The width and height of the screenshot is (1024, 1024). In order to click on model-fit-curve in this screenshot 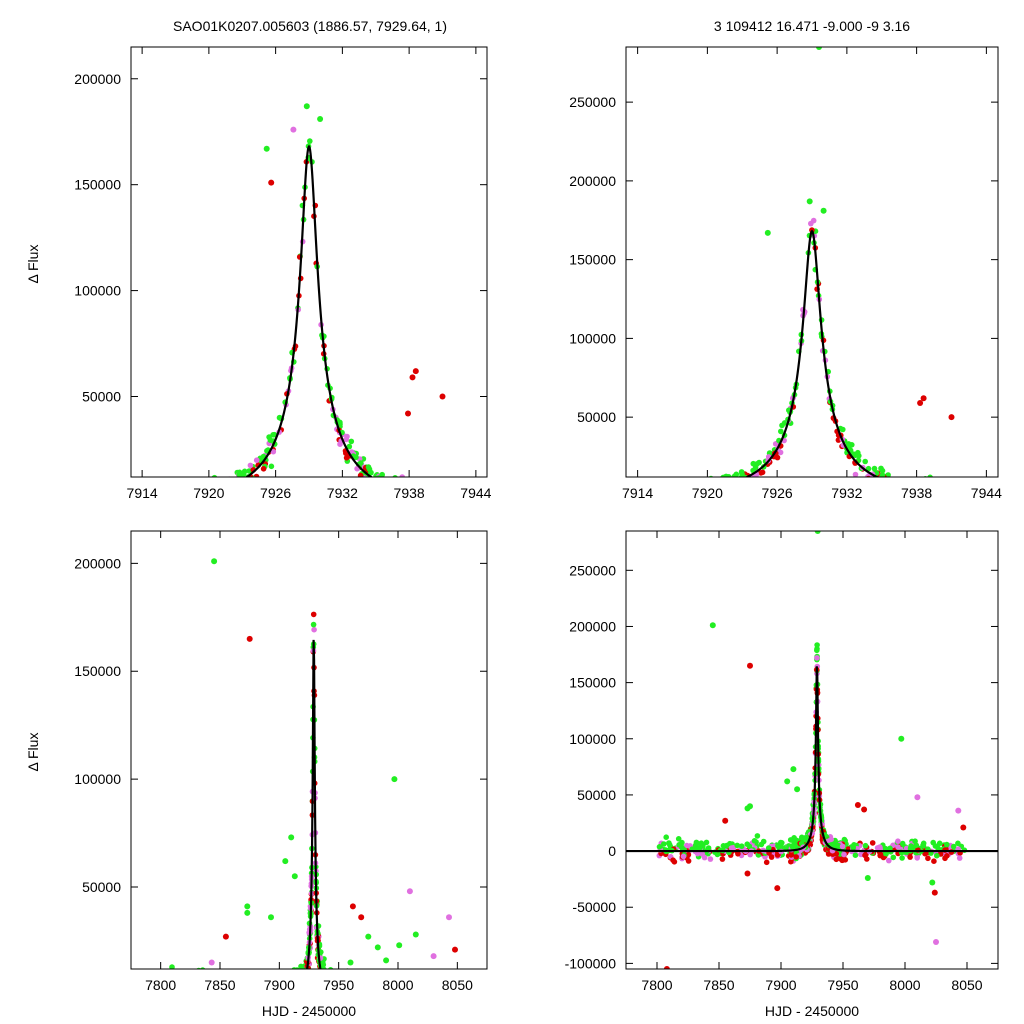, I will do `click(309, 310)`.